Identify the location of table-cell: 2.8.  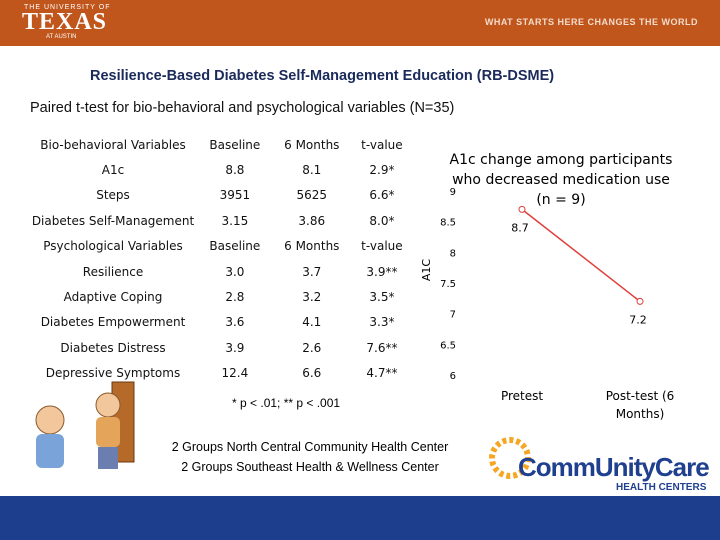
(235, 297).